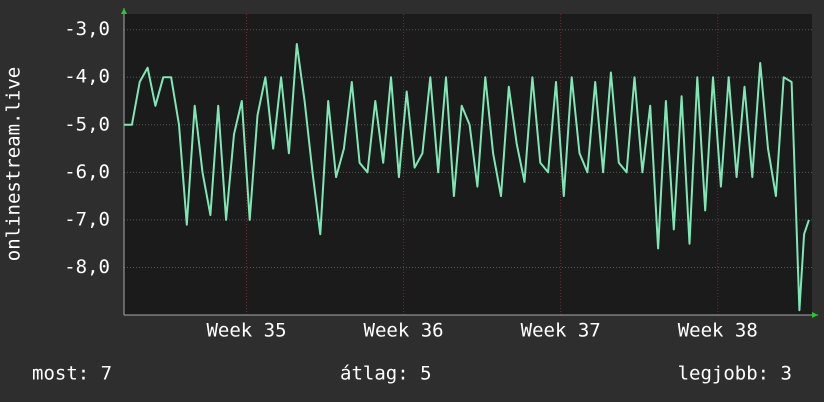  I want to click on y-tick-label: -4,0, so click(87, 77).